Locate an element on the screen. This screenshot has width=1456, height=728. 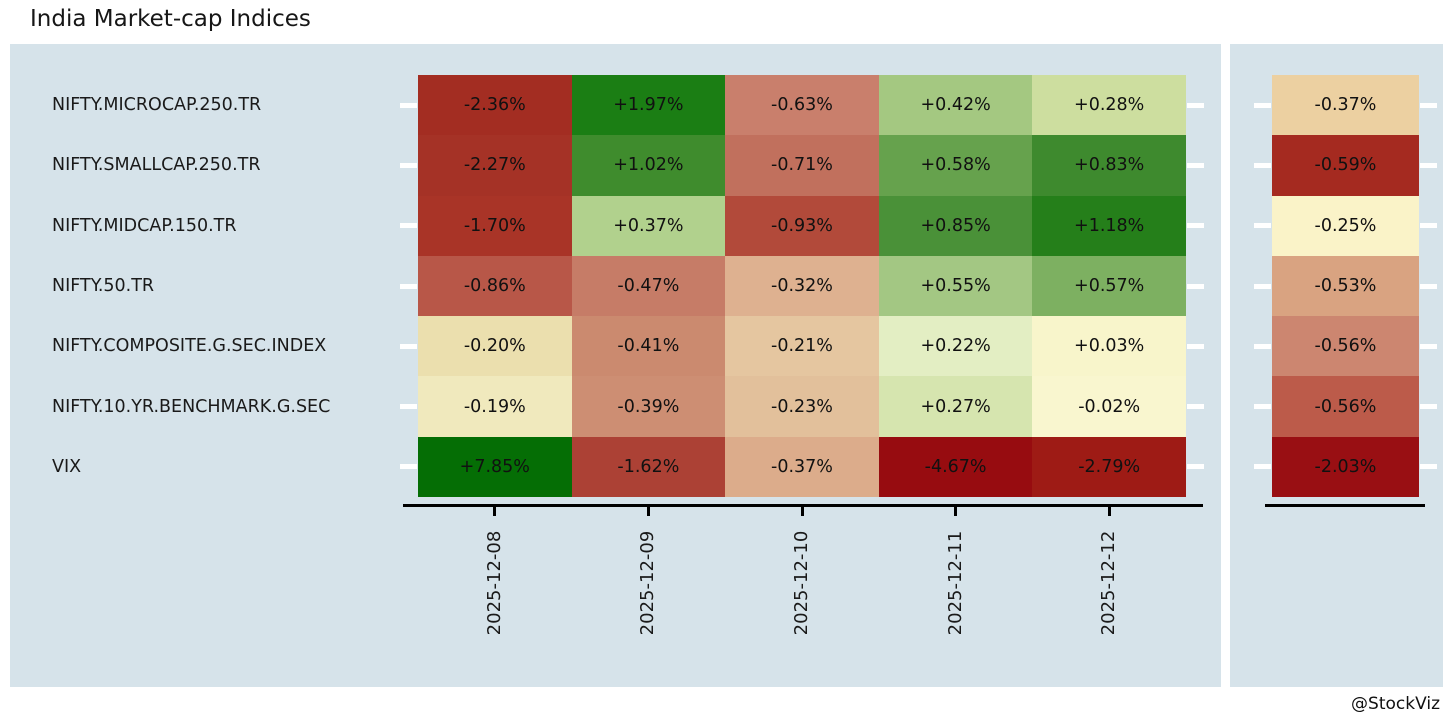
heatmap-cell: +1.02% is located at coordinates (648, 165).